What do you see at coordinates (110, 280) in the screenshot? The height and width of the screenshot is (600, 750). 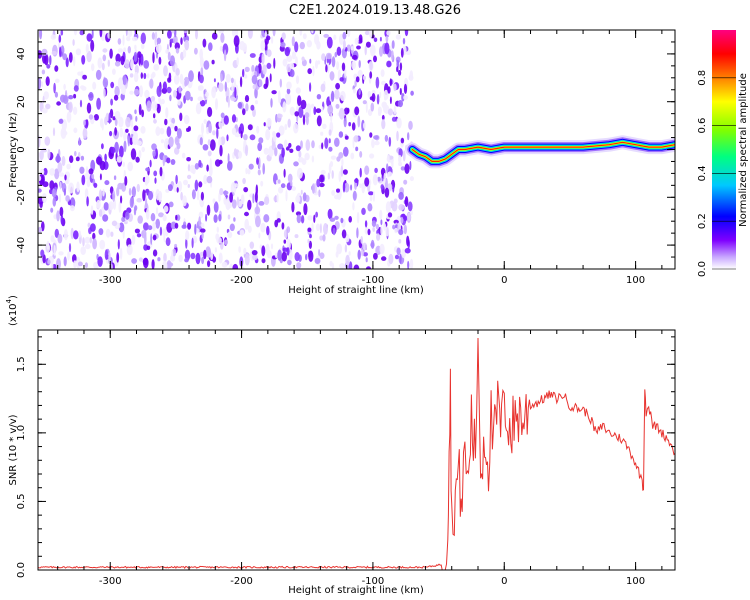 I see `x-tick-label: -300` at bounding box center [110, 280].